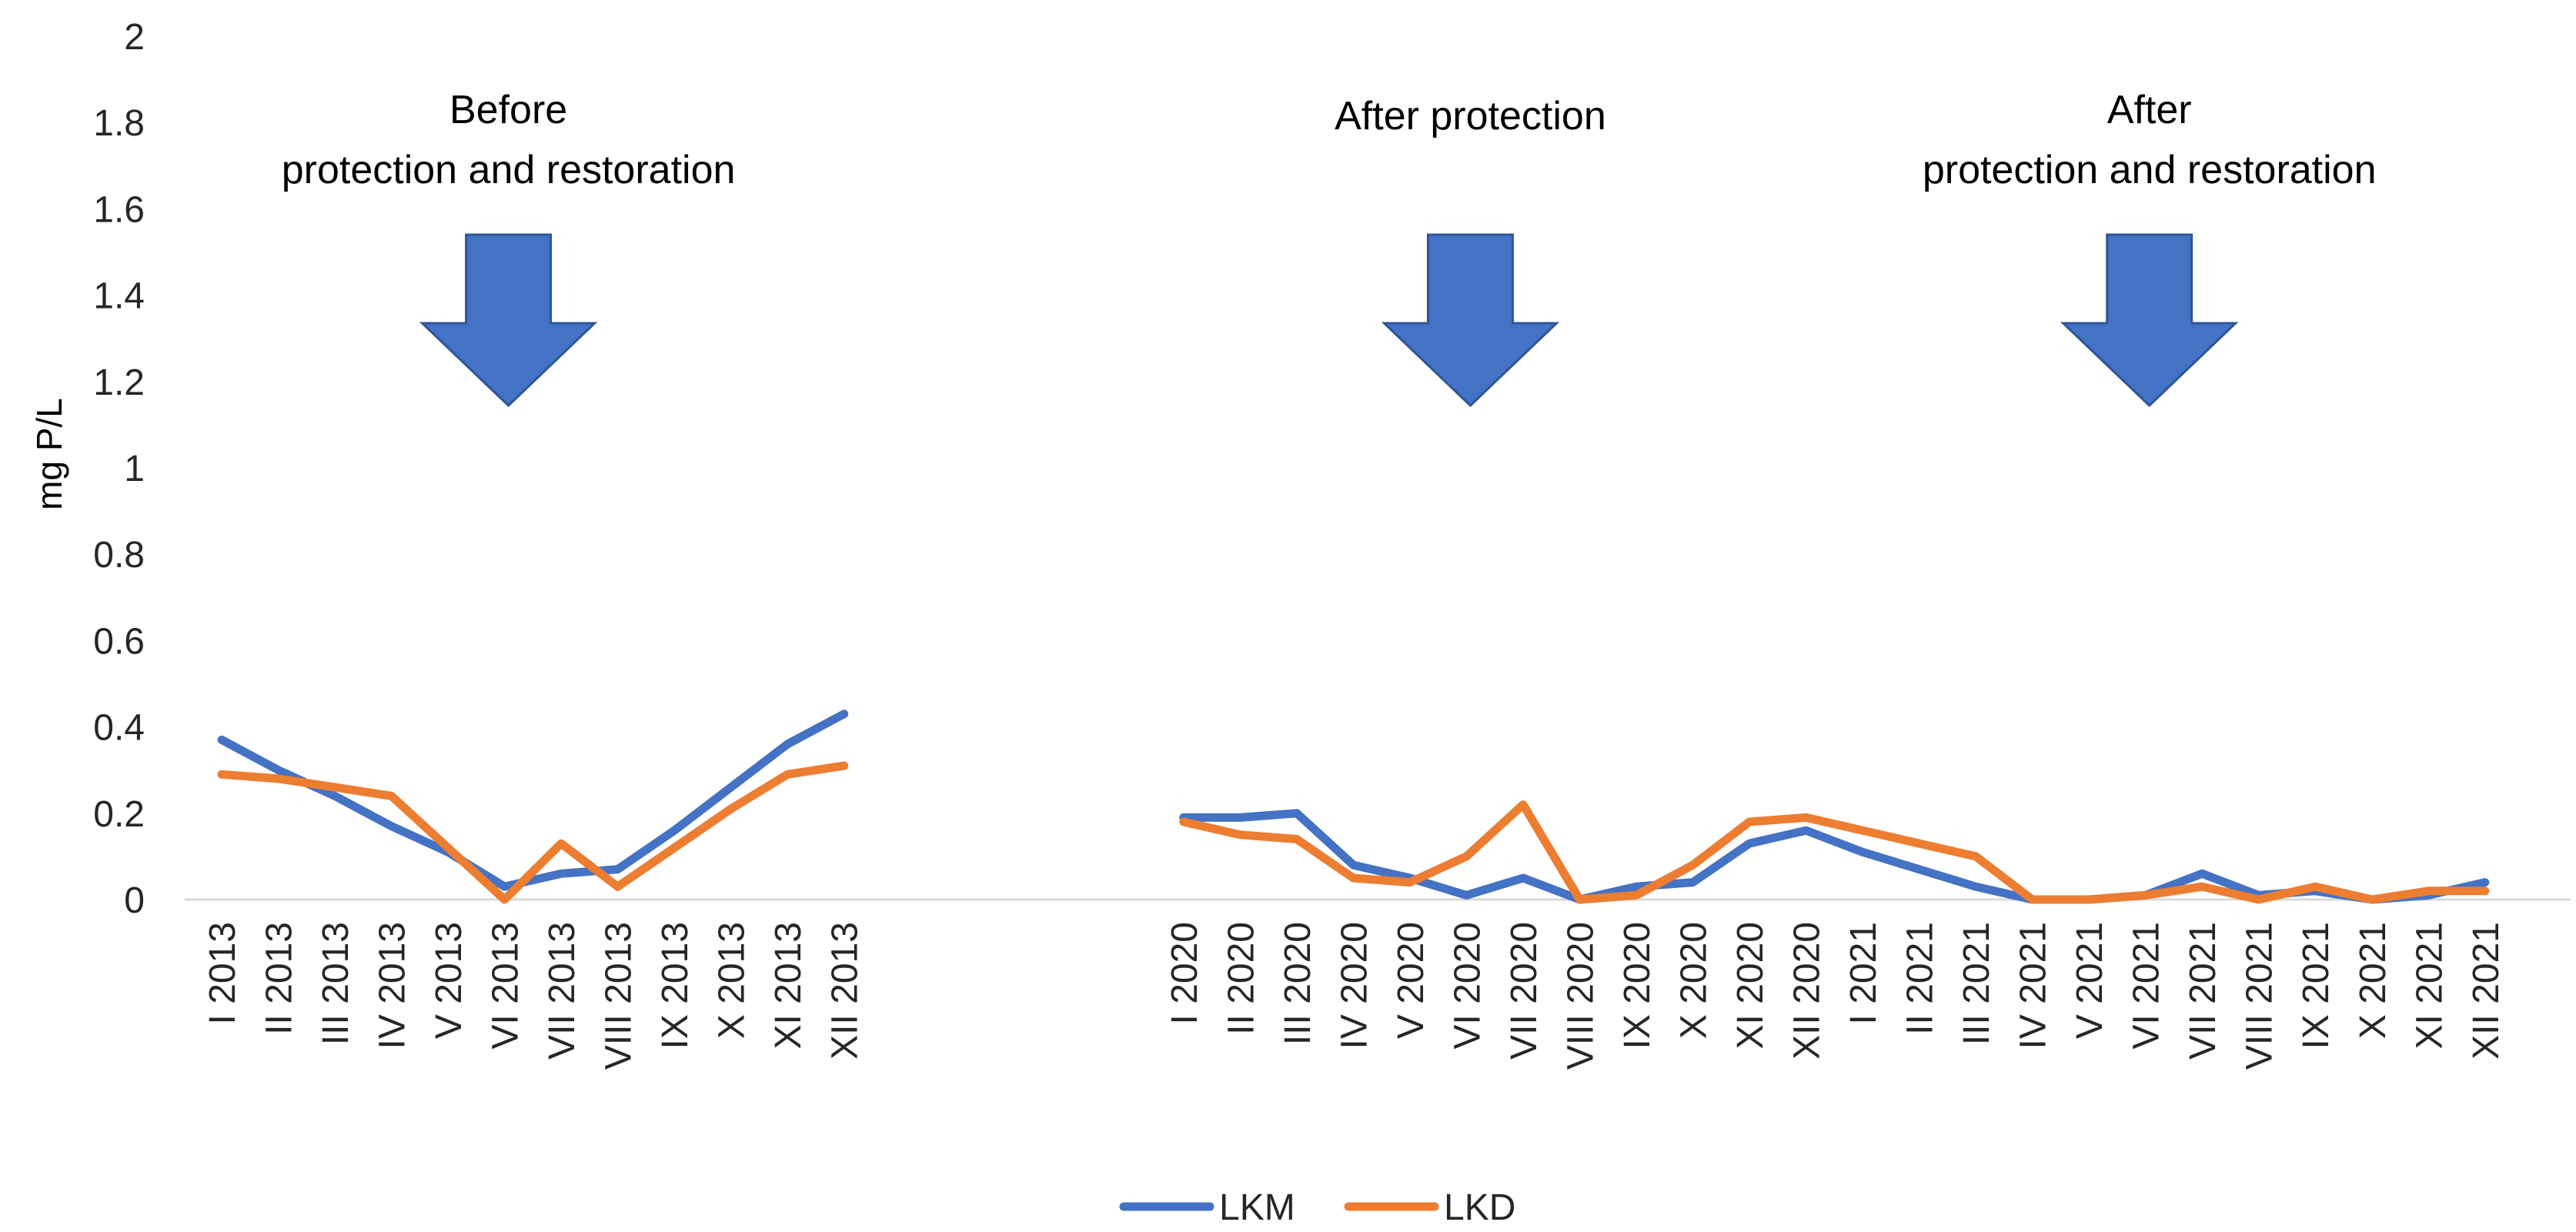 The height and width of the screenshot is (1232, 2576). Describe the element at coordinates (1524, 991) in the screenshot. I see `x-tick-label: VII 2020` at that location.